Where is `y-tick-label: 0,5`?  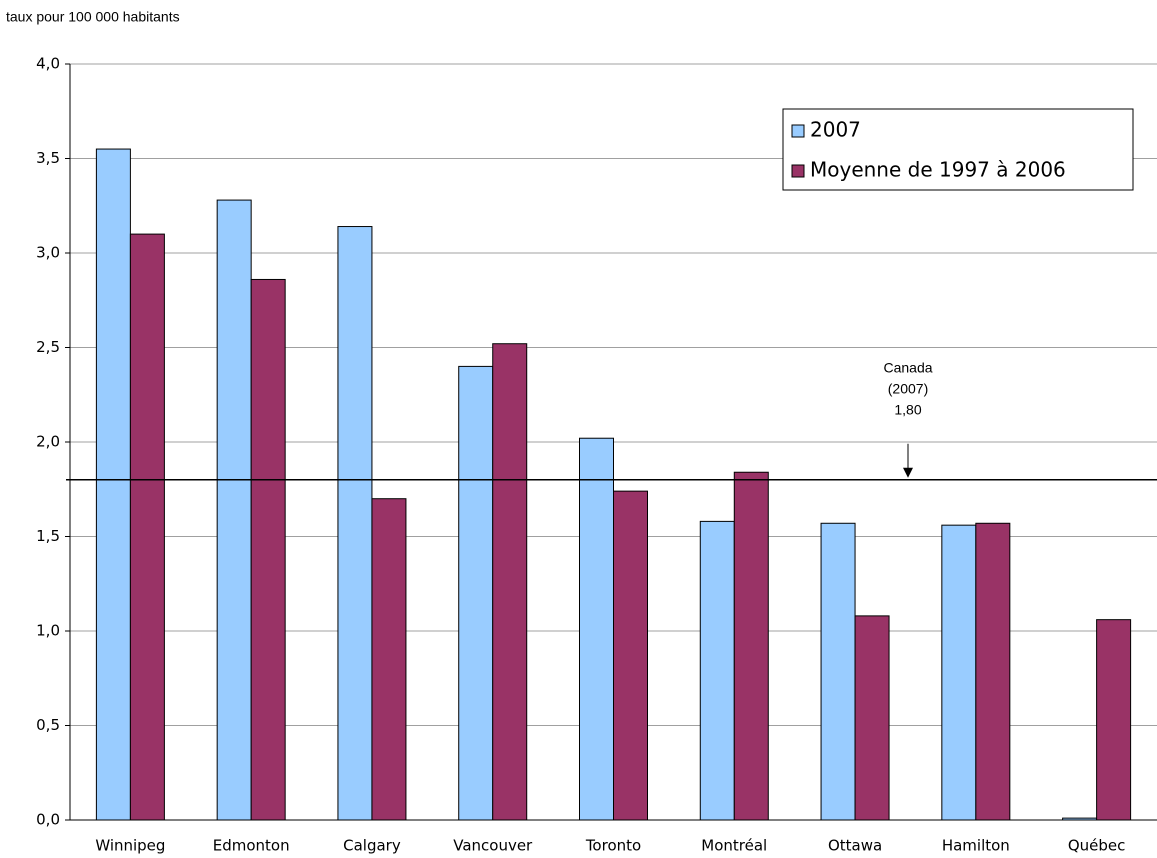 y-tick-label: 0,5 is located at coordinates (48, 725).